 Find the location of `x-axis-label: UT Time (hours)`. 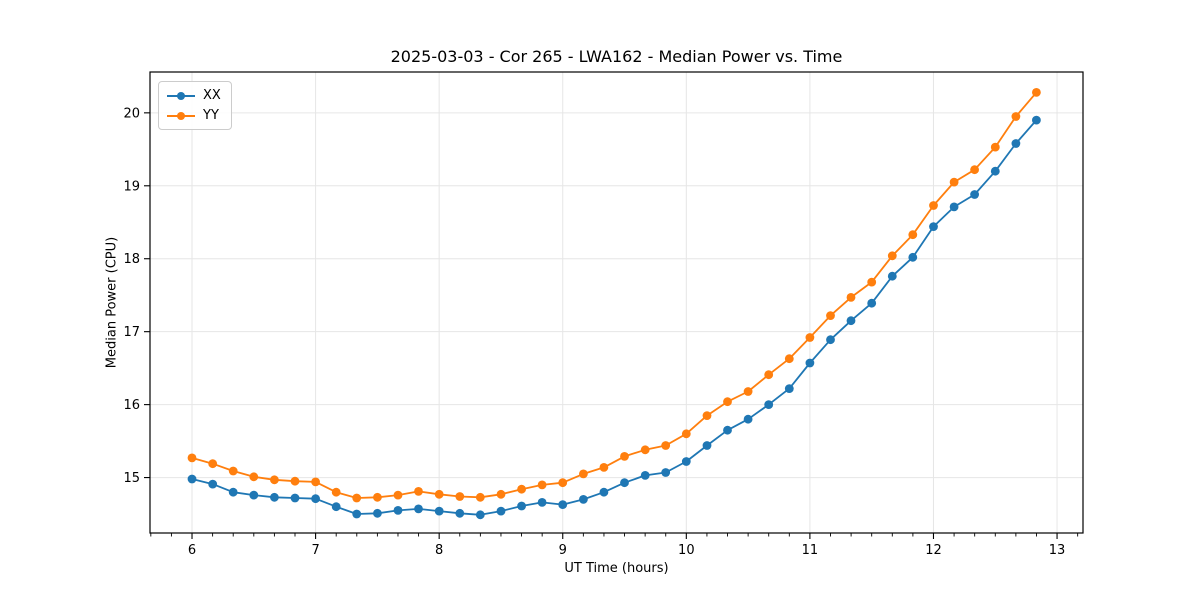

x-axis-label: UT Time (hours) is located at coordinates (616, 568).